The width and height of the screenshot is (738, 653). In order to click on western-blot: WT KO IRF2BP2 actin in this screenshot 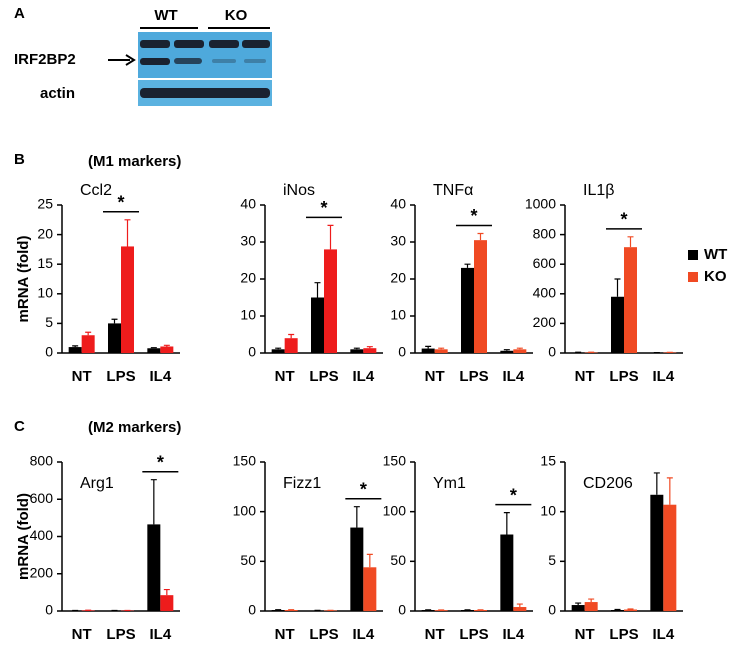, I will do `click(143, 56)`.